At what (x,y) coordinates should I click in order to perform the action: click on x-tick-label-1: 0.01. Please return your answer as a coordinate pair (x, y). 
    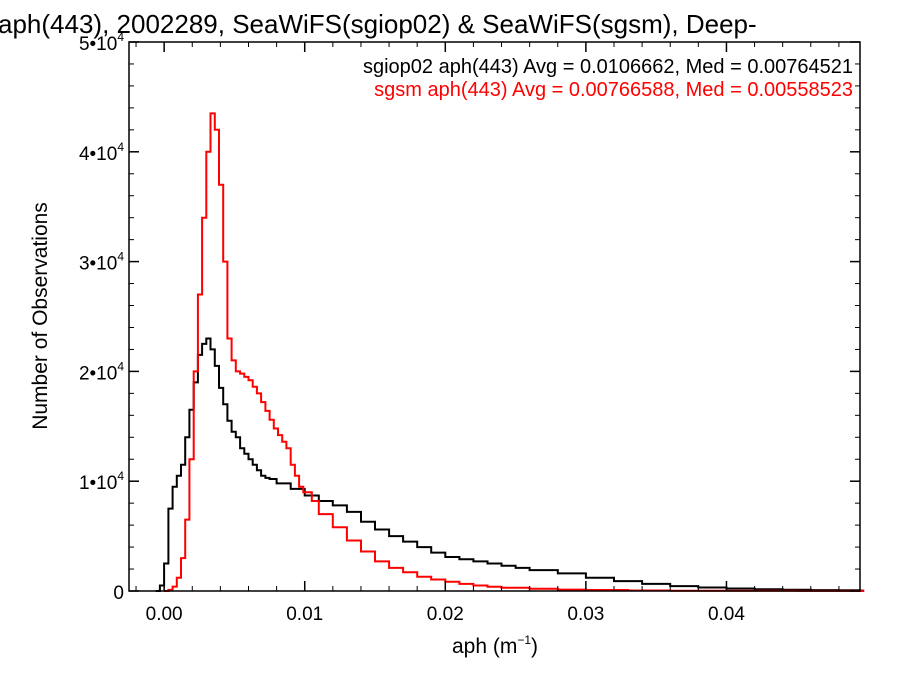
    Looking at the image, I should click on (304, 614).